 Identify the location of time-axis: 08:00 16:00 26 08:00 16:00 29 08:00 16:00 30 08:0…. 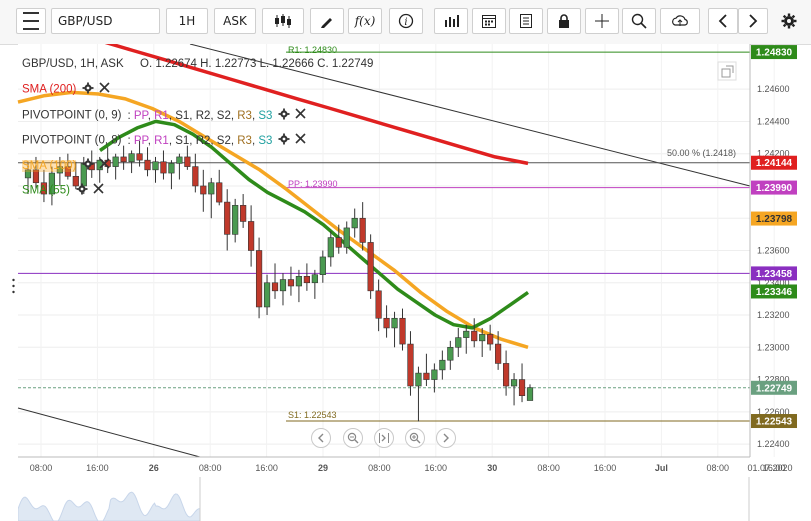
(405, 464).